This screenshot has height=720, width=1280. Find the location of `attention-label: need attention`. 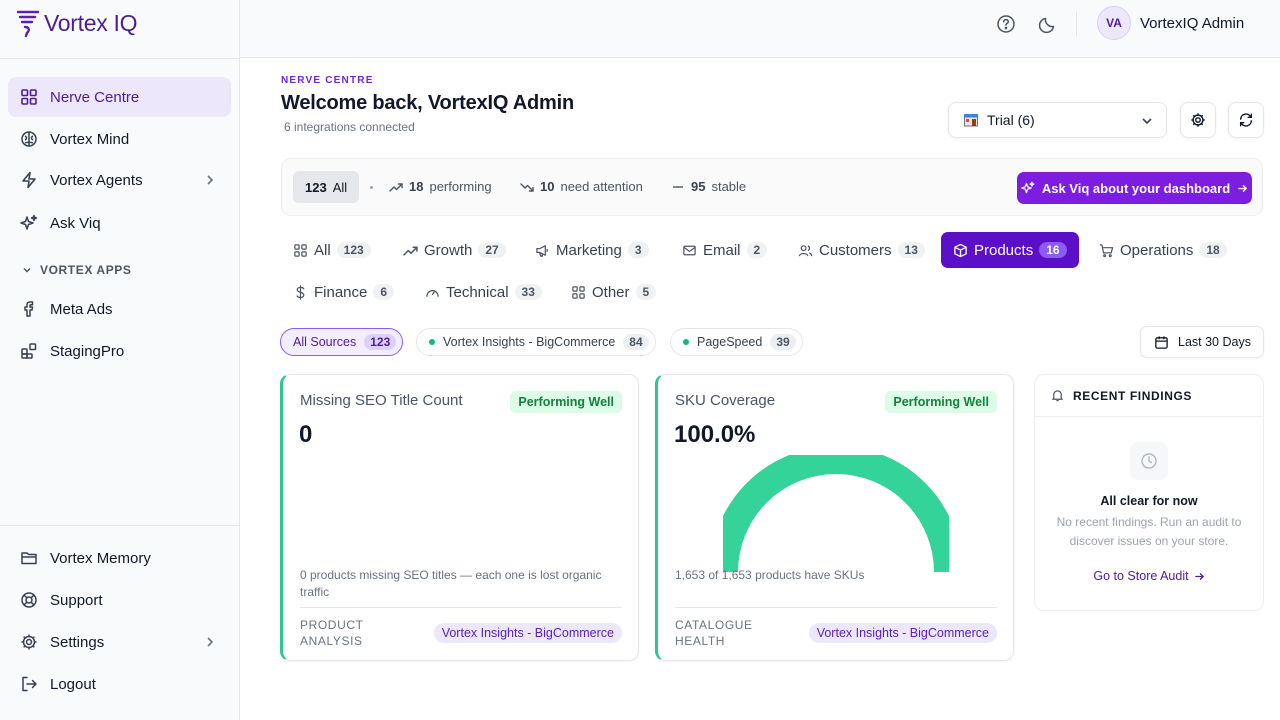

attention-label: need attention is located at coordinates (601, 186).